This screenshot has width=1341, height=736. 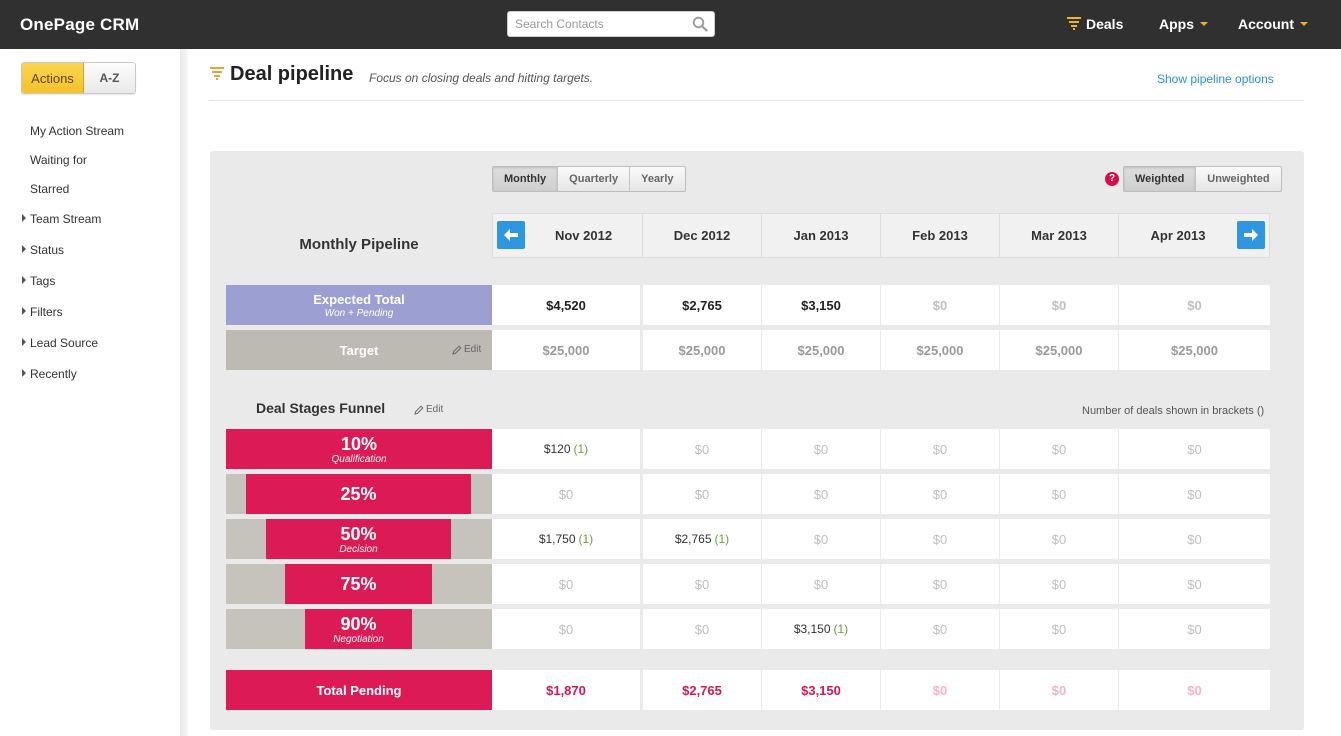 I want to click on month-header-cell: Dec 2012, so click(x=702, y=235).